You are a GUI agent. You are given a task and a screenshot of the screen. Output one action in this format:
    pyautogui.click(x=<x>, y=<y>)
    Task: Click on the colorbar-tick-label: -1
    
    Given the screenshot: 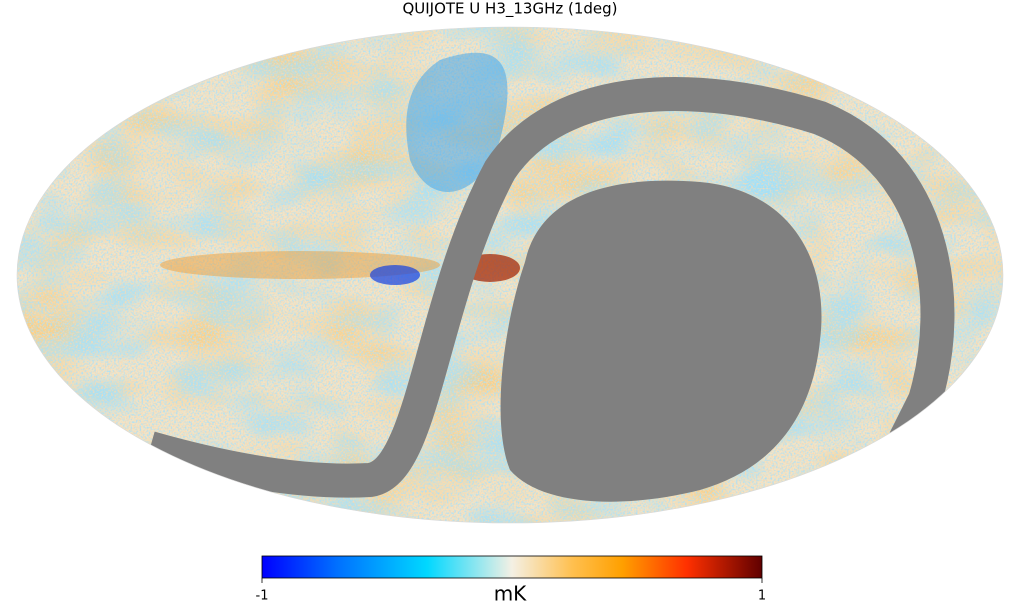 What is the action you would take?
    pyautogui.click(x=262, y=596)
    